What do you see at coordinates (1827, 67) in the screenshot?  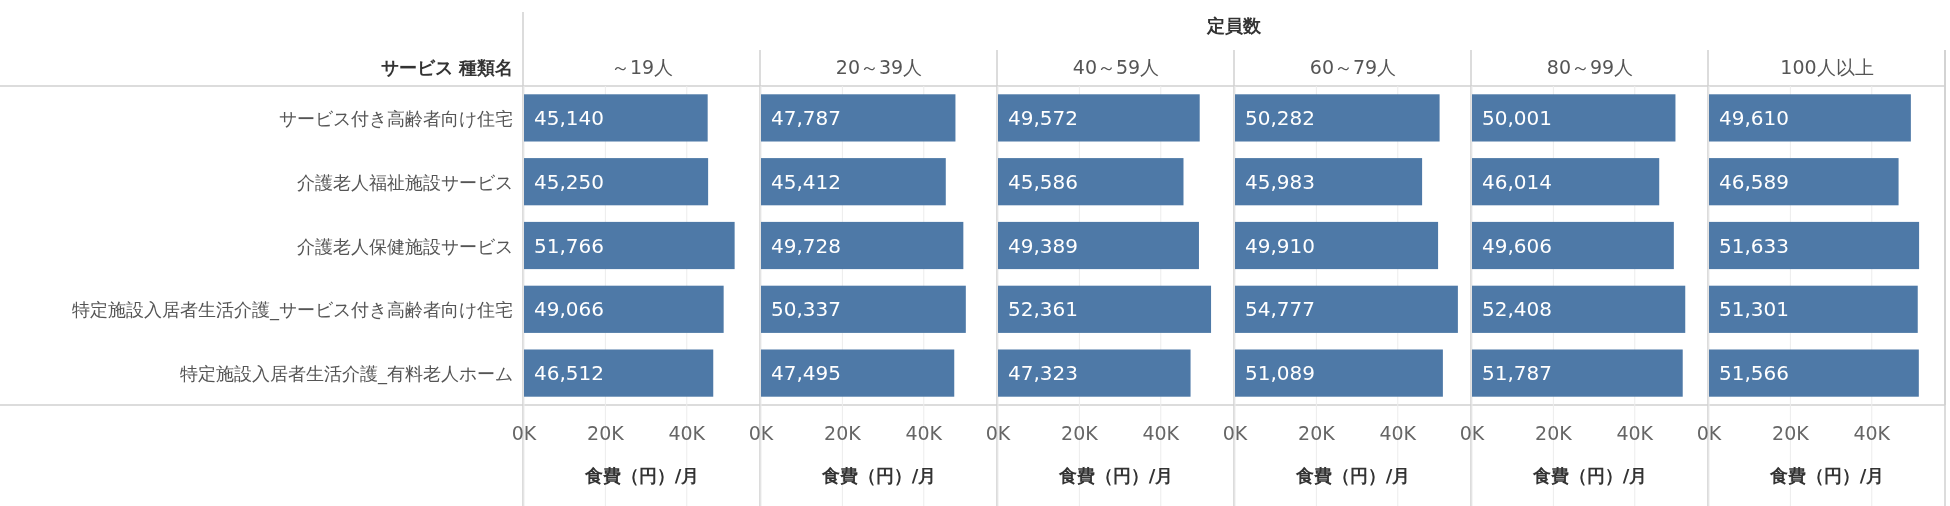 I see `chart-title: 100人以上` at bounding box center [1827, 67].